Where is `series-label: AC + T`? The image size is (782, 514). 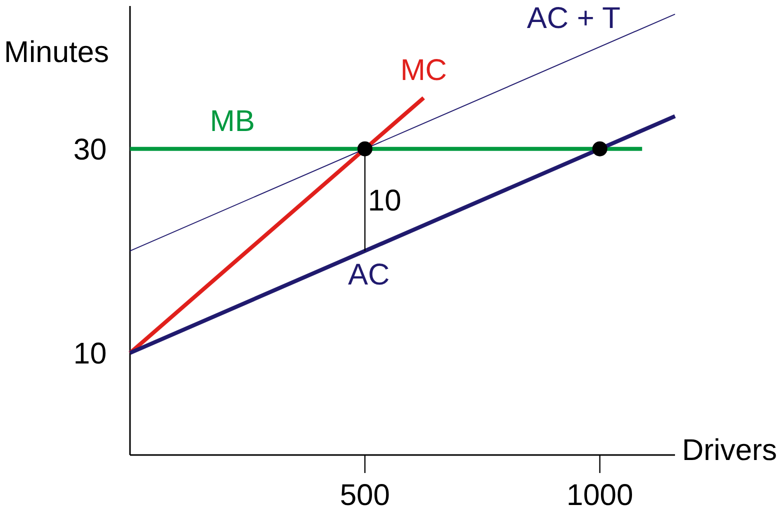 series-label: AC + T is located at coordinates (573, 18).